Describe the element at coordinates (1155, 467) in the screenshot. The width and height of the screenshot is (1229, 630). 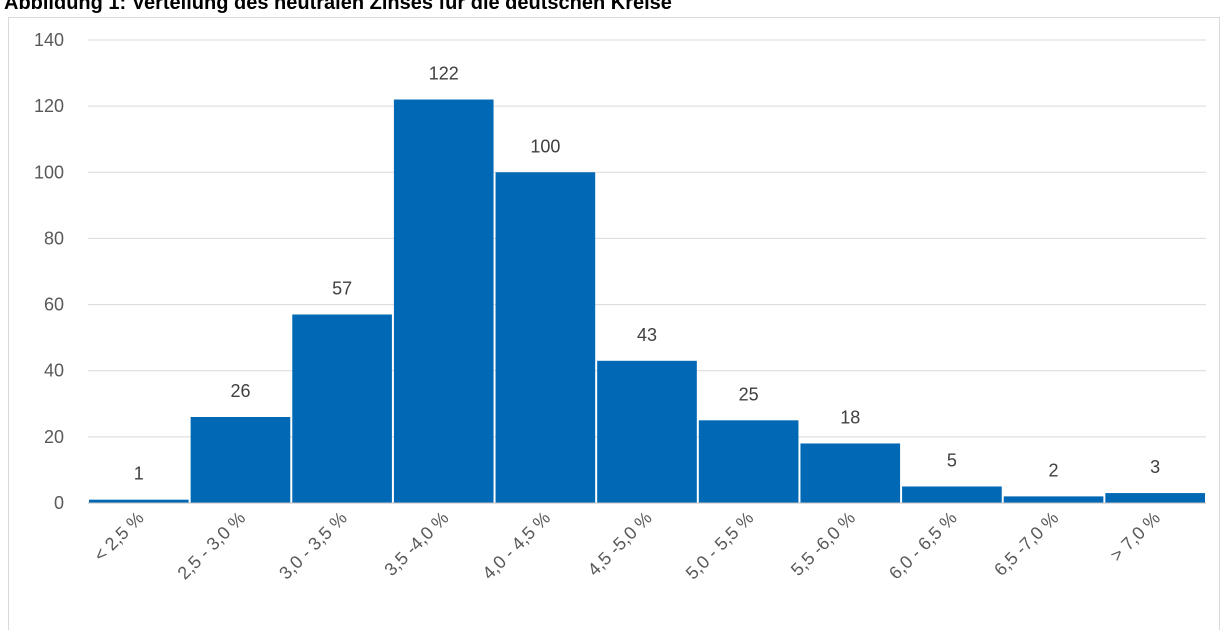
I see `data-label: 3` at that location.